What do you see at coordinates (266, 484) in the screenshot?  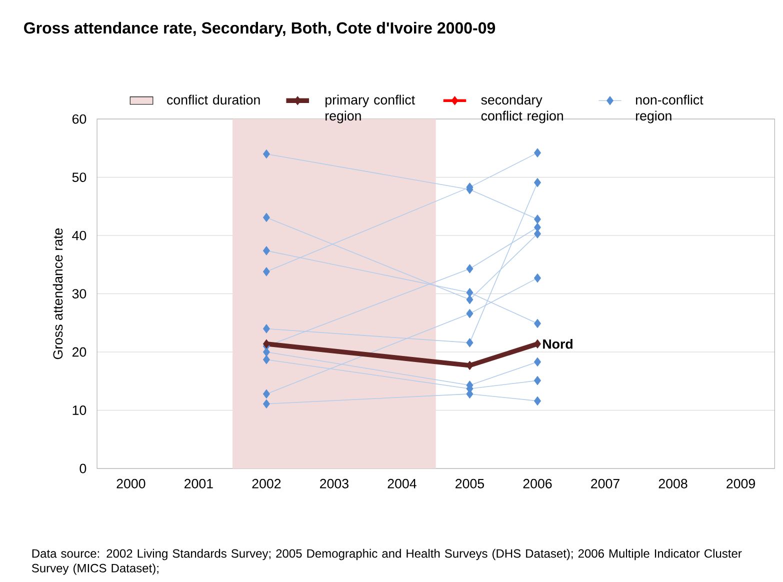 I see `x-tick-label: 2002` at bounding box center [266, 484].